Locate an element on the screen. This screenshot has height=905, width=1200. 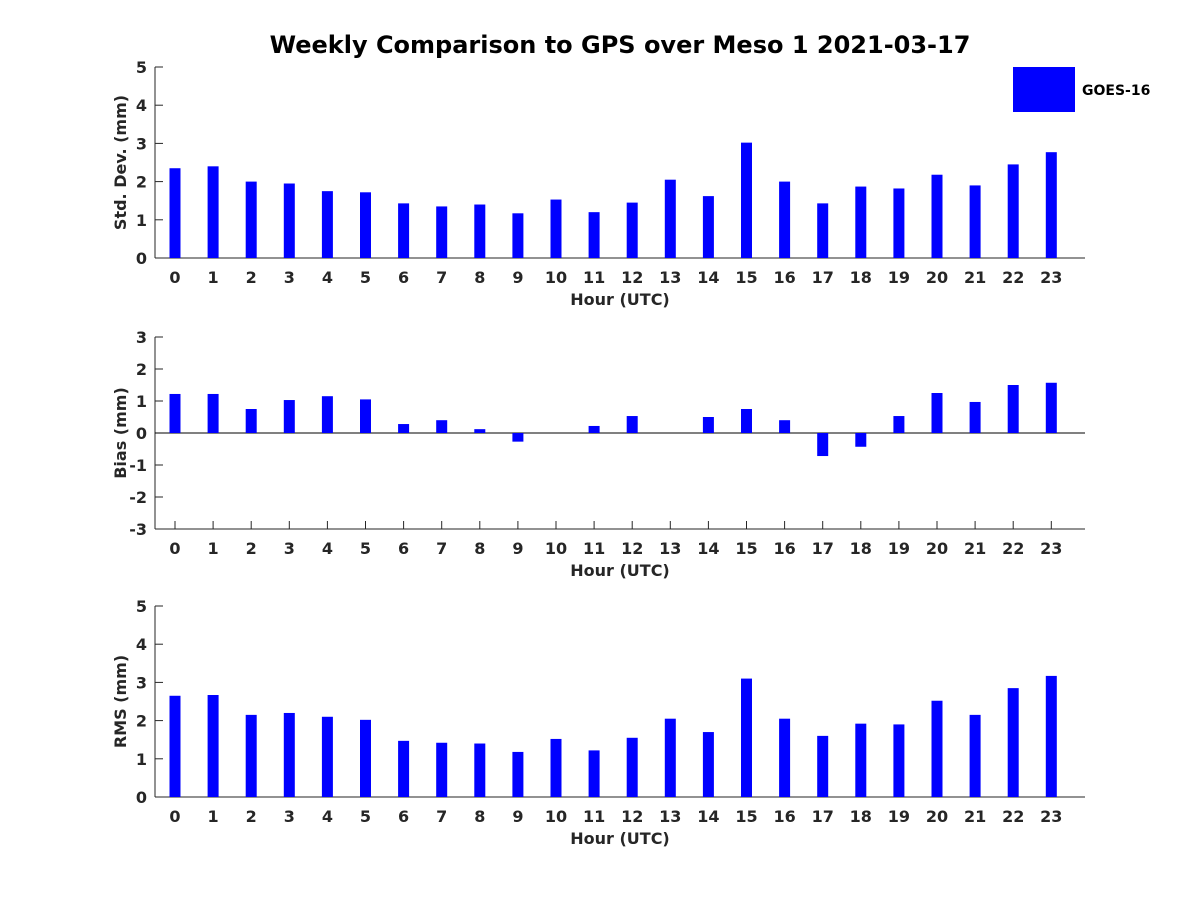
x-tick-label: 23 is located at coordinates (1051, 277).